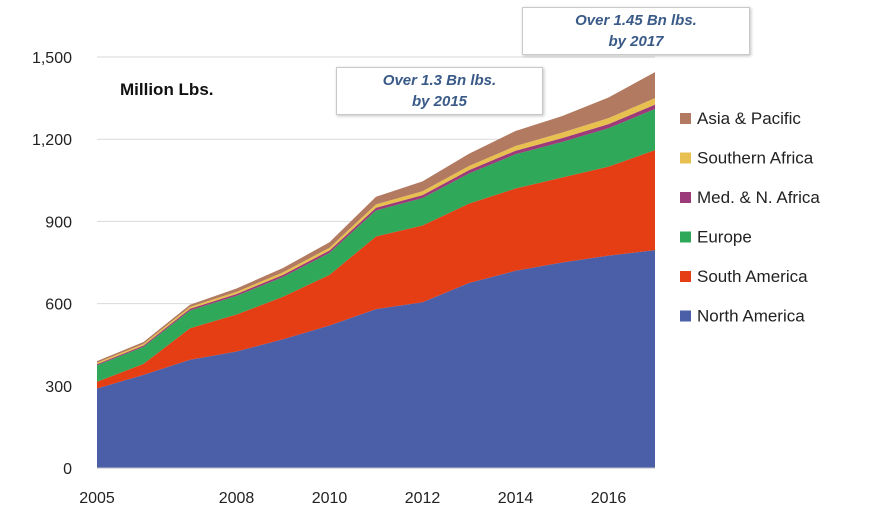 The image size is (881, 513). Describe the element at coordinates (67, 469) in the screenshot. I see `y-tick-label-0: 0` at that location.